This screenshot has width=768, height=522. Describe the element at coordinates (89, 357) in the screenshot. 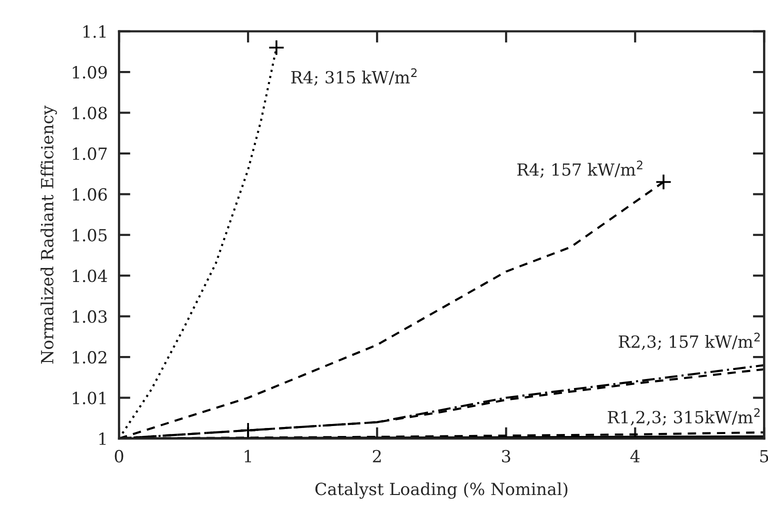

I see `y-tick-label: 1.02` at that location.